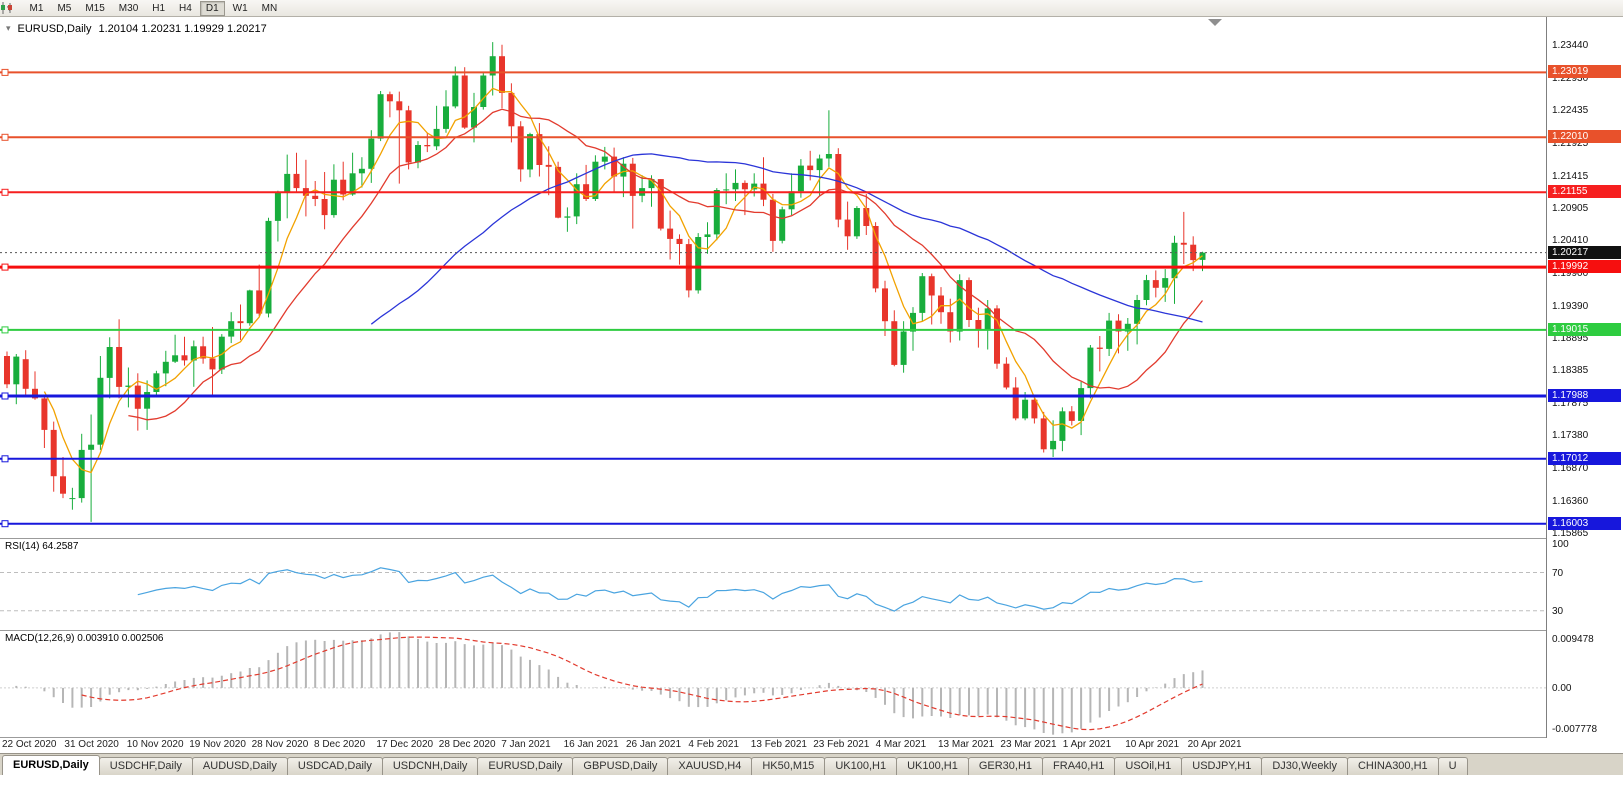  Describe the element at coordinates (64, 8) in the screenshot. I see `timeframe-button-m5: M5` at that location.